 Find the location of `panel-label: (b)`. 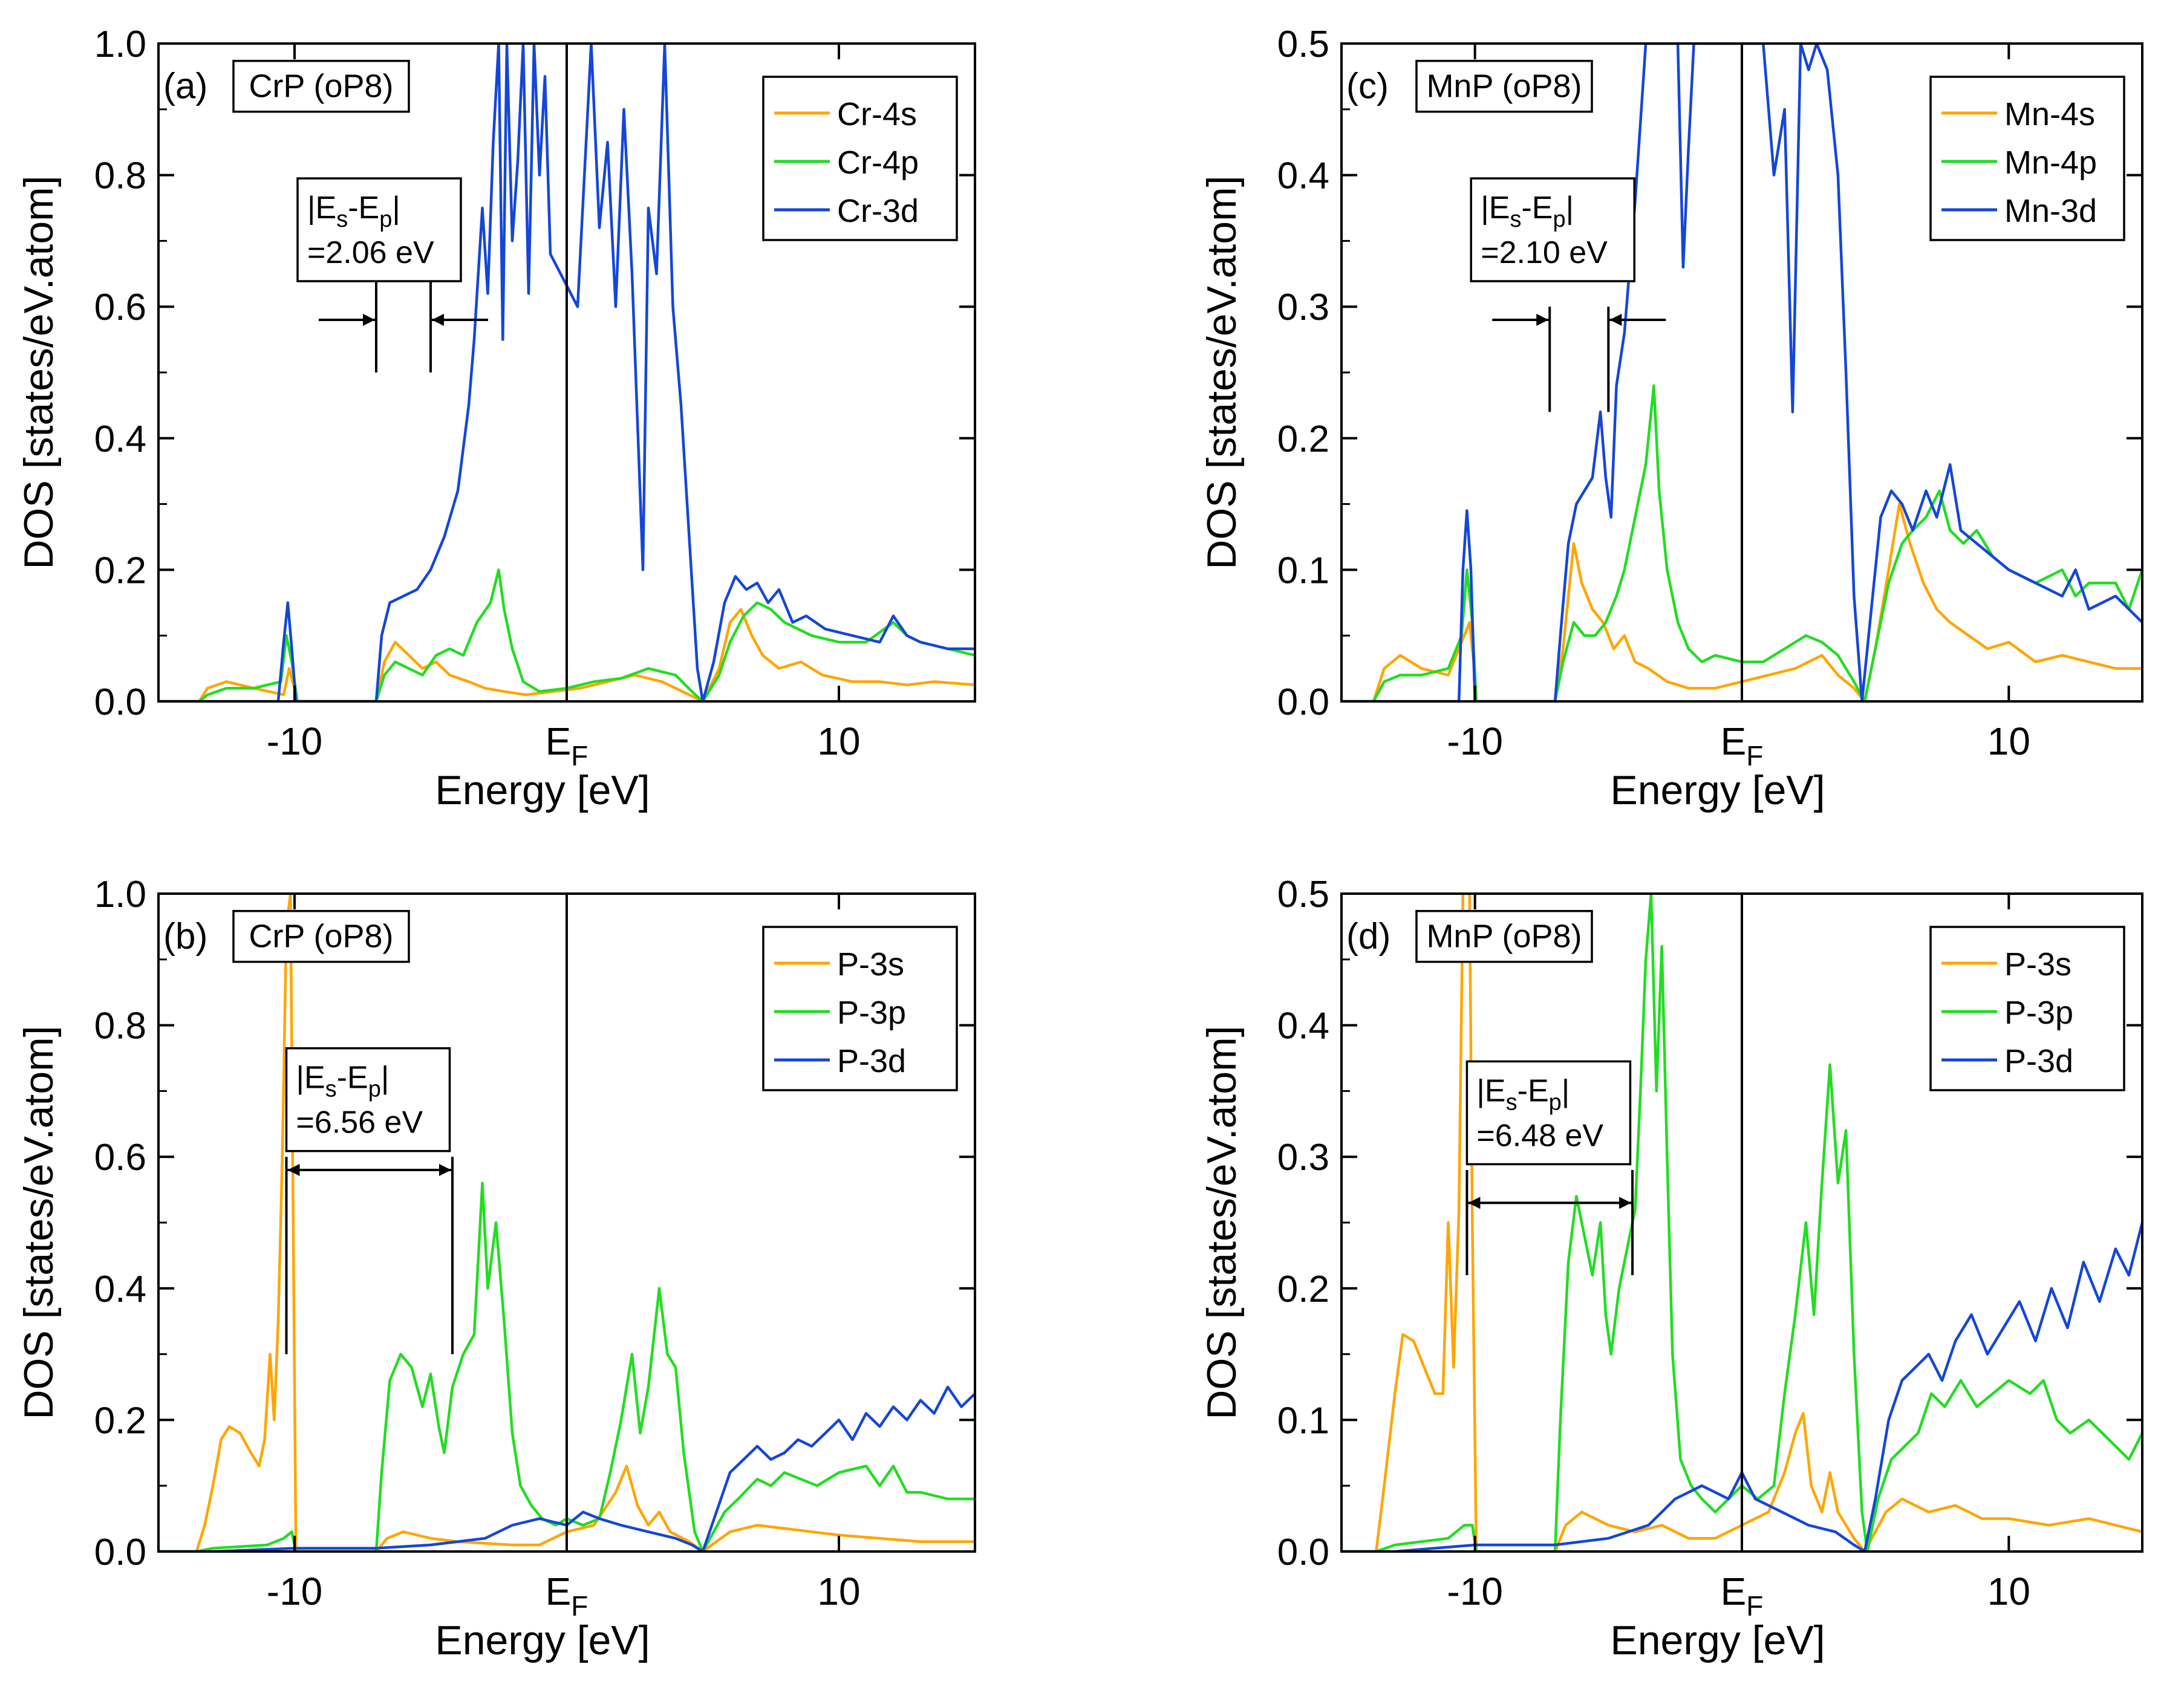

panel-label: (b) is located at coordinates (185, 936).